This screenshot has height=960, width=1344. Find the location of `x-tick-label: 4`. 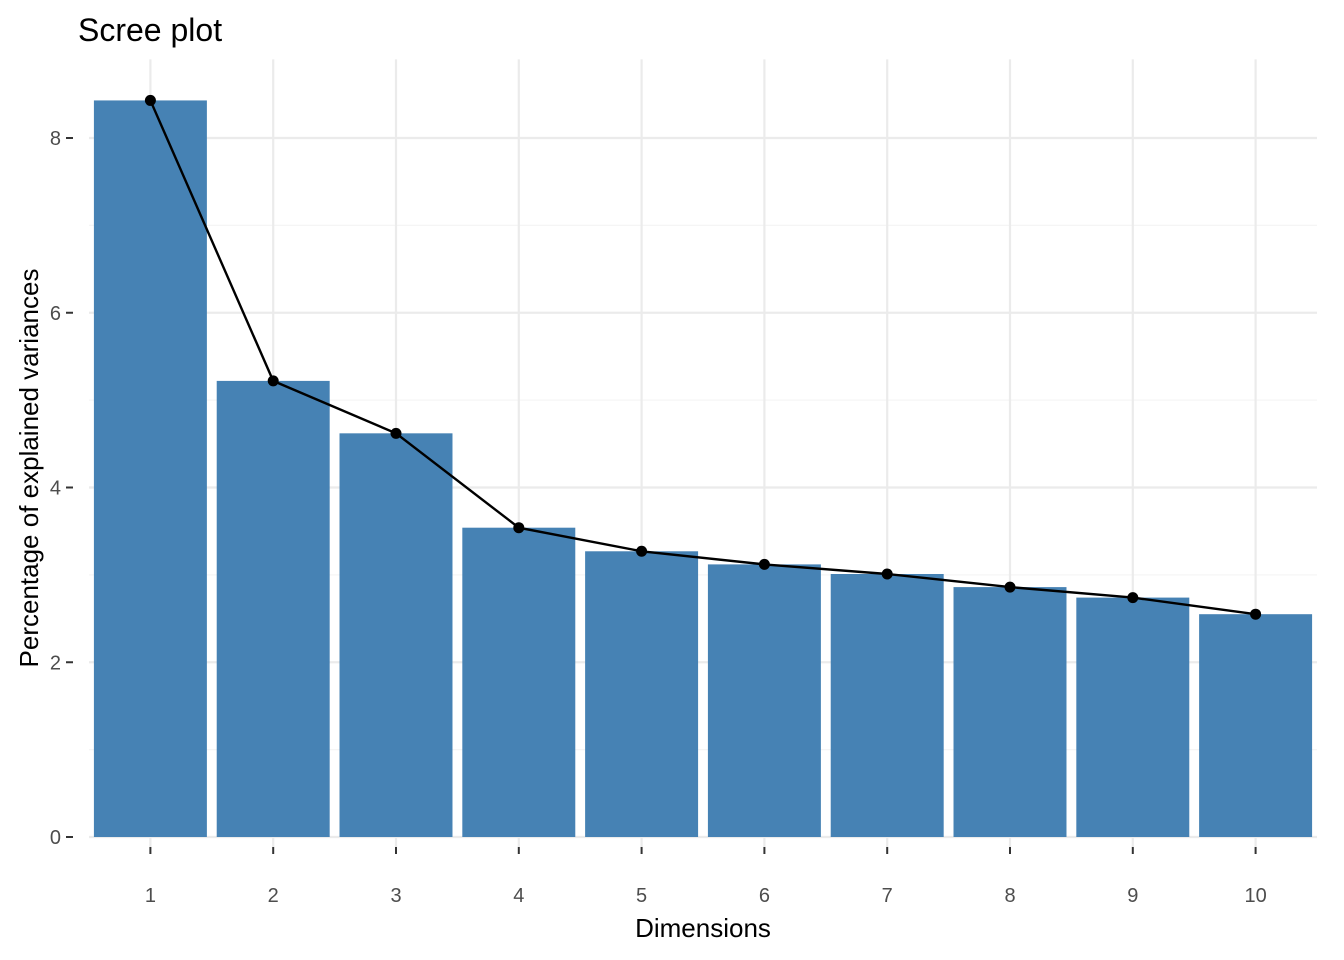

x-tick-label: 4 is located at coordinates (518, 896).